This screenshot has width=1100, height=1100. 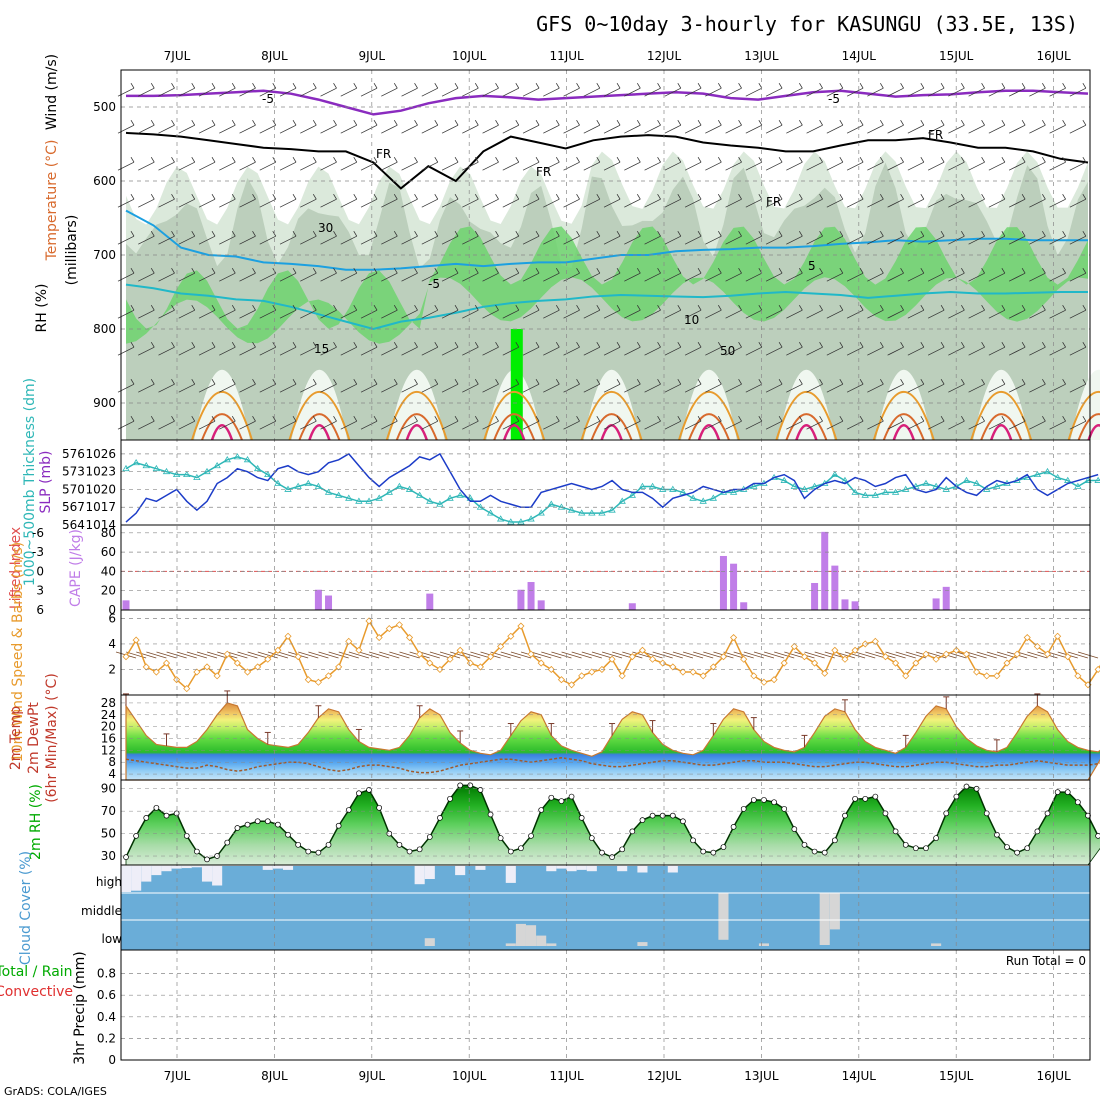 What do you see at coordinates (935, 135) in the screenshot?
I see `contour-label: FR` at bounding box center [935, 135].